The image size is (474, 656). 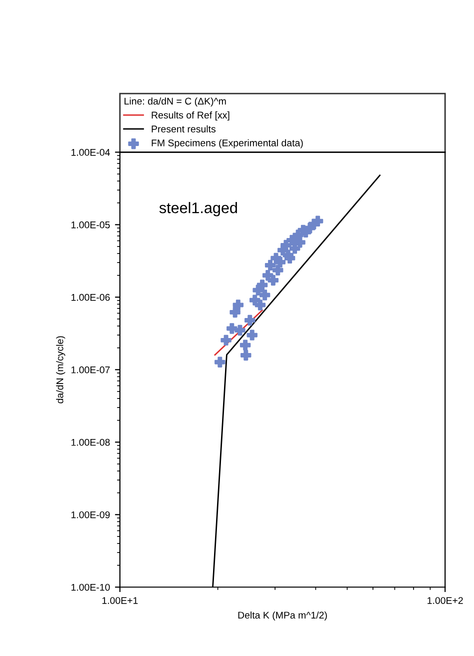 What do you see at coordinates (175, 102) in the screenshot?
I see `legend-title: Line: da/dN = C (ΔK)^m` at bounding box center [175, 102].